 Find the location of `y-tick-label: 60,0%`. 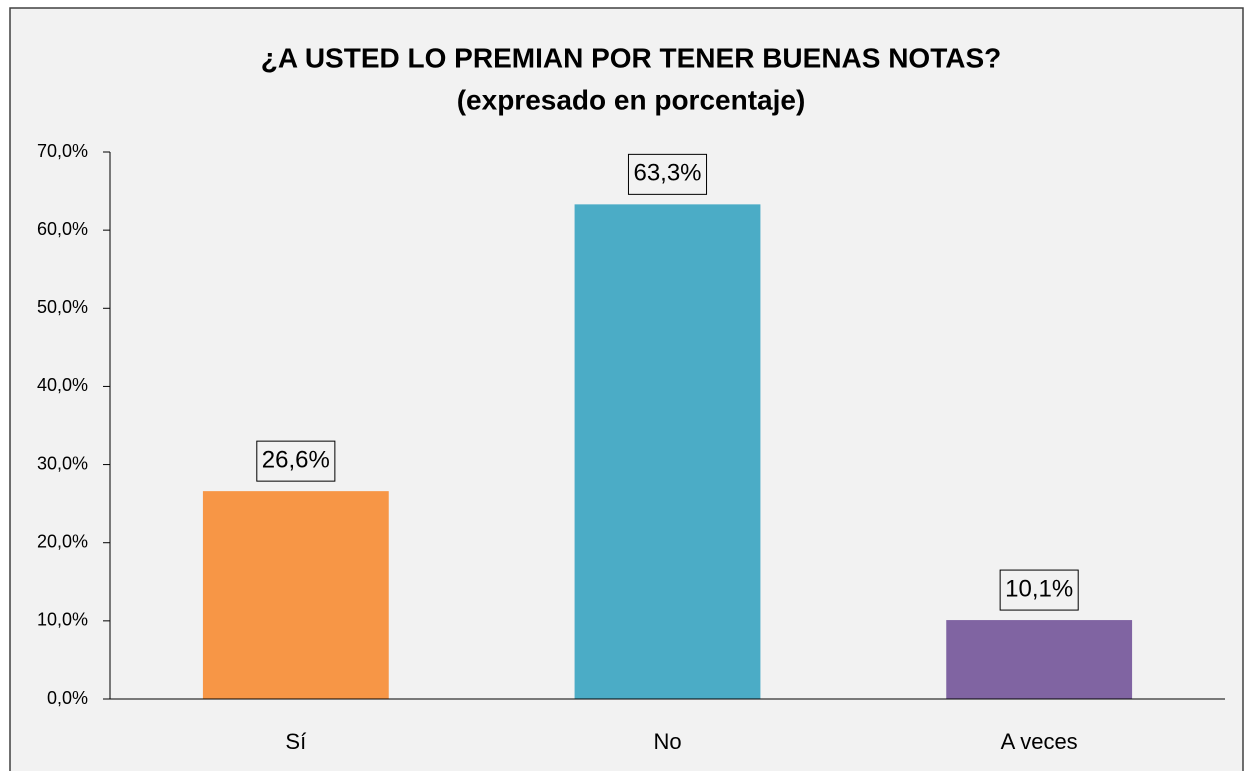

y-tick-label: 60,0% is located at coordinates (62, 229).